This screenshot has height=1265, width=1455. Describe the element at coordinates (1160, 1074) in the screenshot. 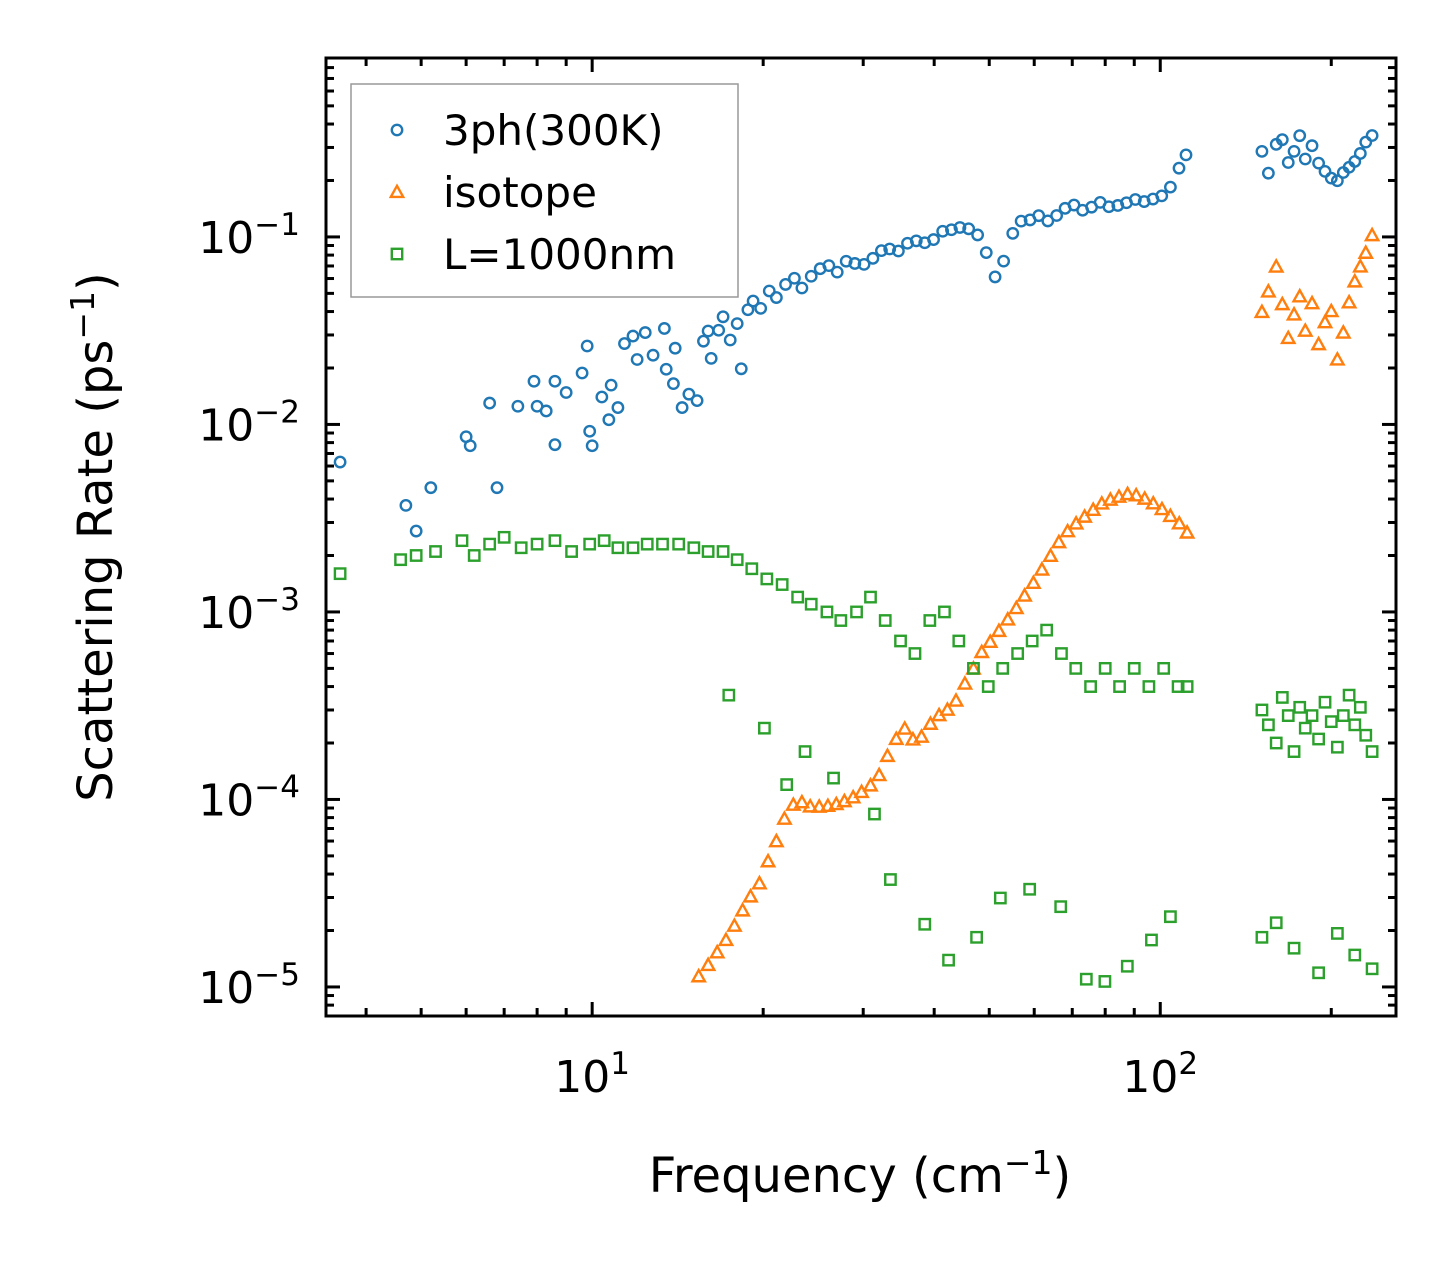

I see `x-tick-label: 102` at that location.